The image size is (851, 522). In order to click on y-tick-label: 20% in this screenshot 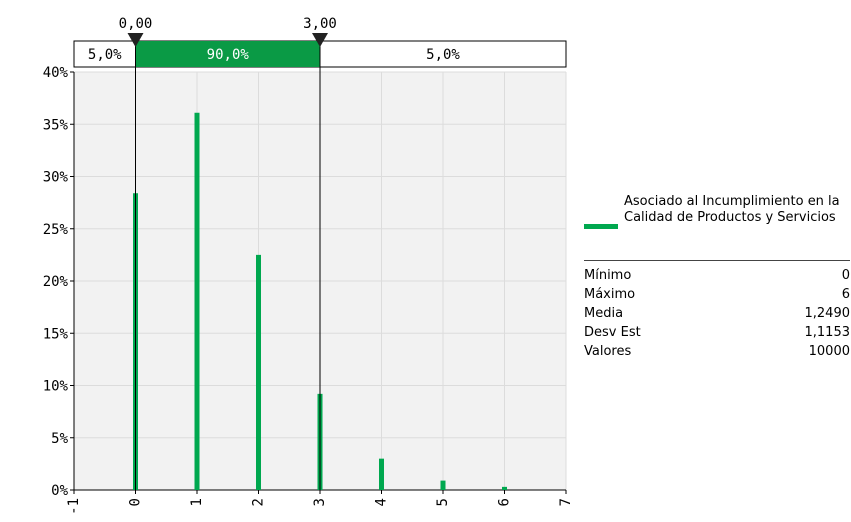, I will do `click(56, 282)`.